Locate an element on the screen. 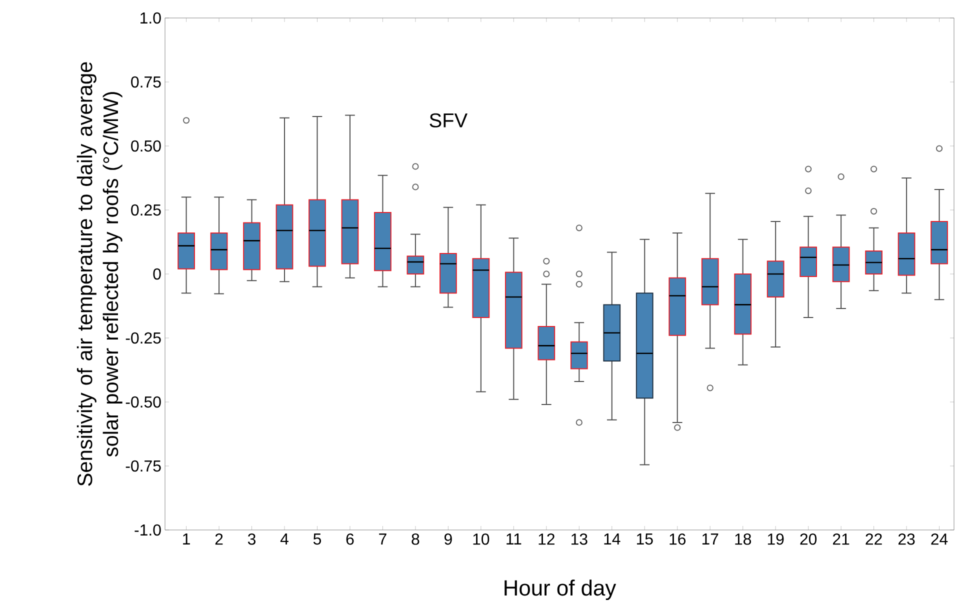 The width and height of the screenshot is (960, 608). y-tick-label: 1.0 is located at coordinates (150, 18).